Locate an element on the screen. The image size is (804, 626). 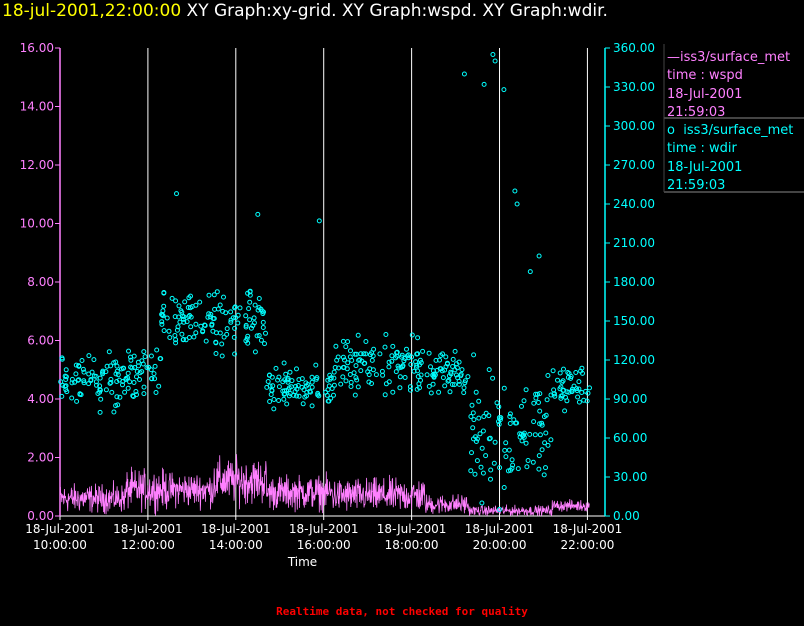
x-tick-label-time: 20:00:00 is located at coordinates (500, 545).